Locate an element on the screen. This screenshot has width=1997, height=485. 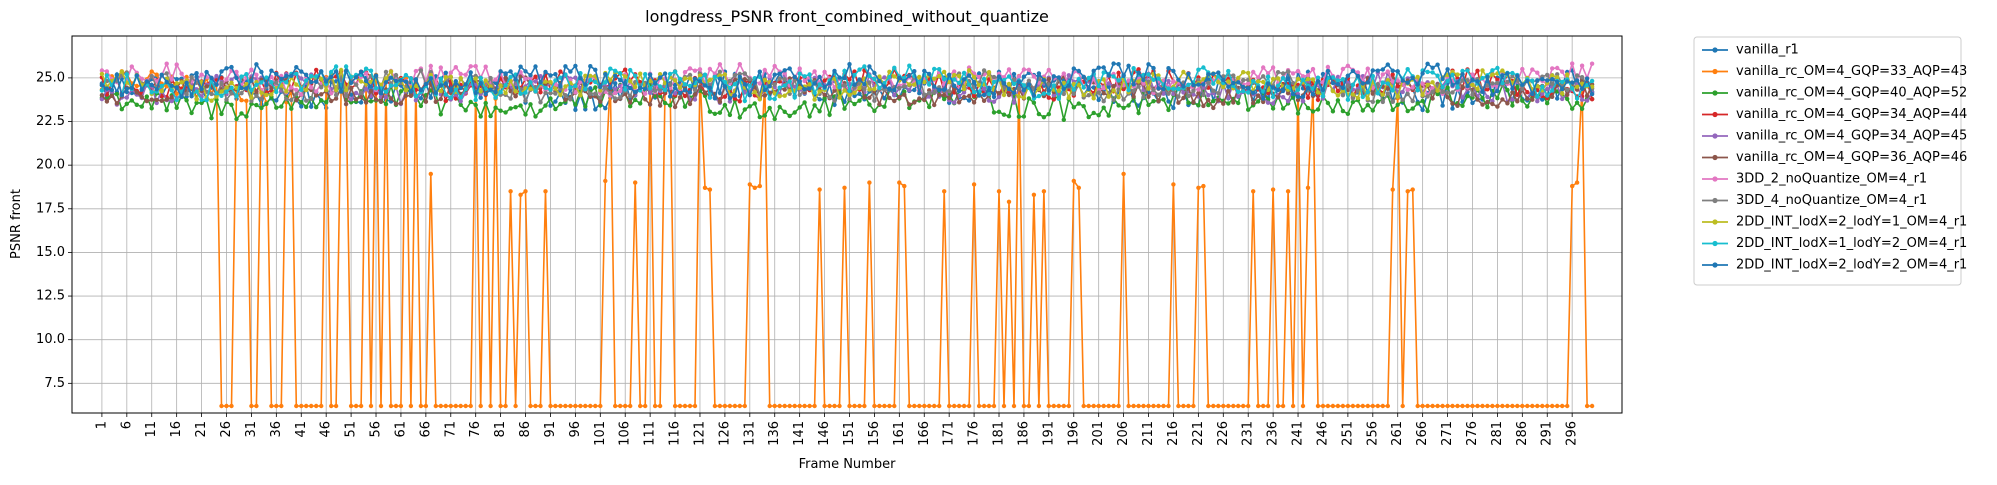
x-tick-label: 231 is located at coordinates (1248, 433).